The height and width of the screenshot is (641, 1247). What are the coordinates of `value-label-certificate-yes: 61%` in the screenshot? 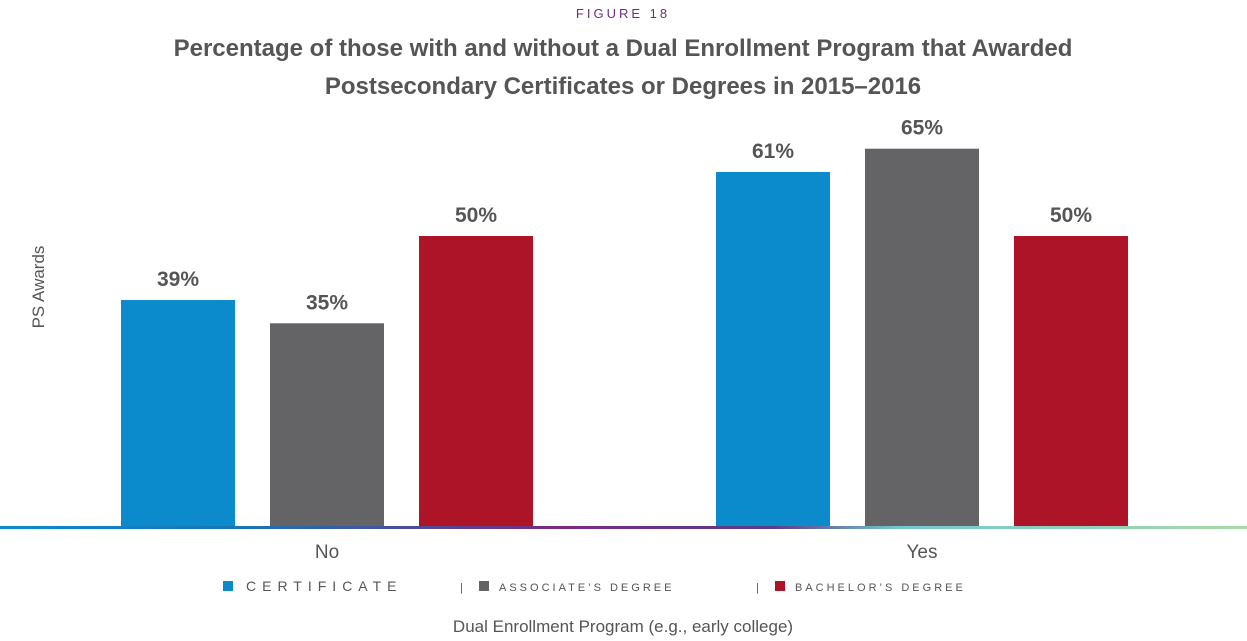 It's located at (773, 151).